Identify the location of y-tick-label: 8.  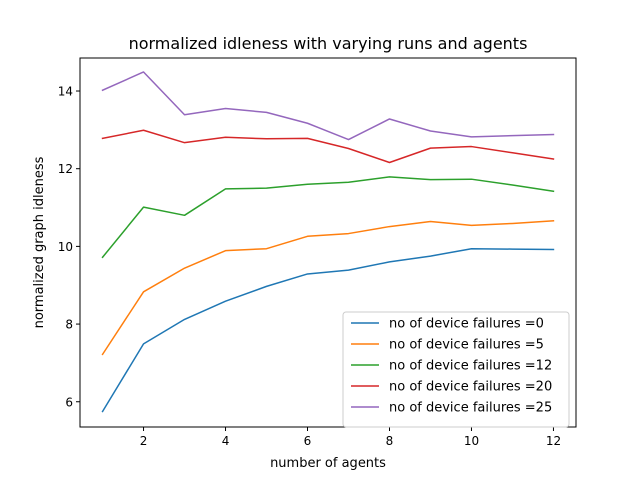
(69, 325).